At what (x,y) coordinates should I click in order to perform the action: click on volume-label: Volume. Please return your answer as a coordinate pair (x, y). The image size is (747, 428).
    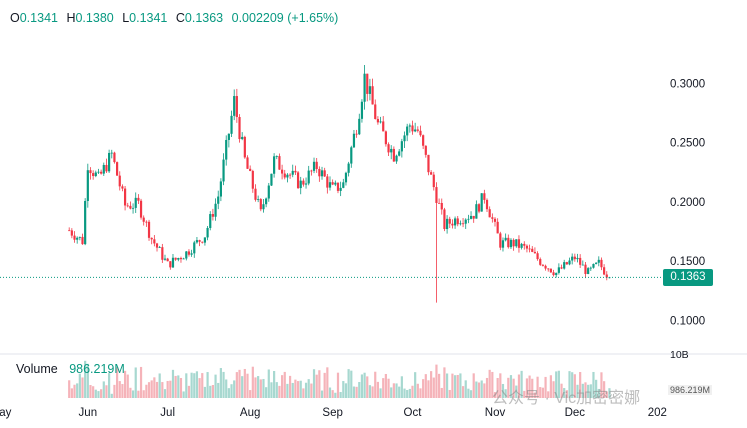
    Looking at the image, I should click on (37, 369).